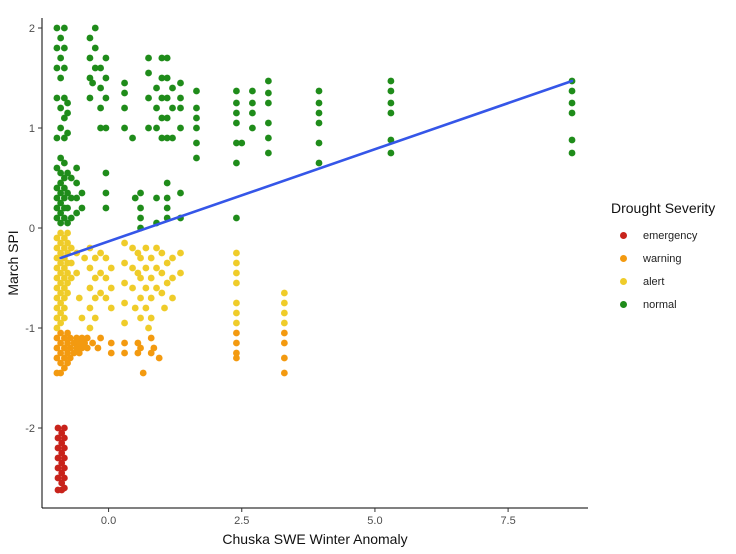  Describe the element at coordinates (663, 281) in the screenshot. I see `legend-item-alert: alert` at that location.